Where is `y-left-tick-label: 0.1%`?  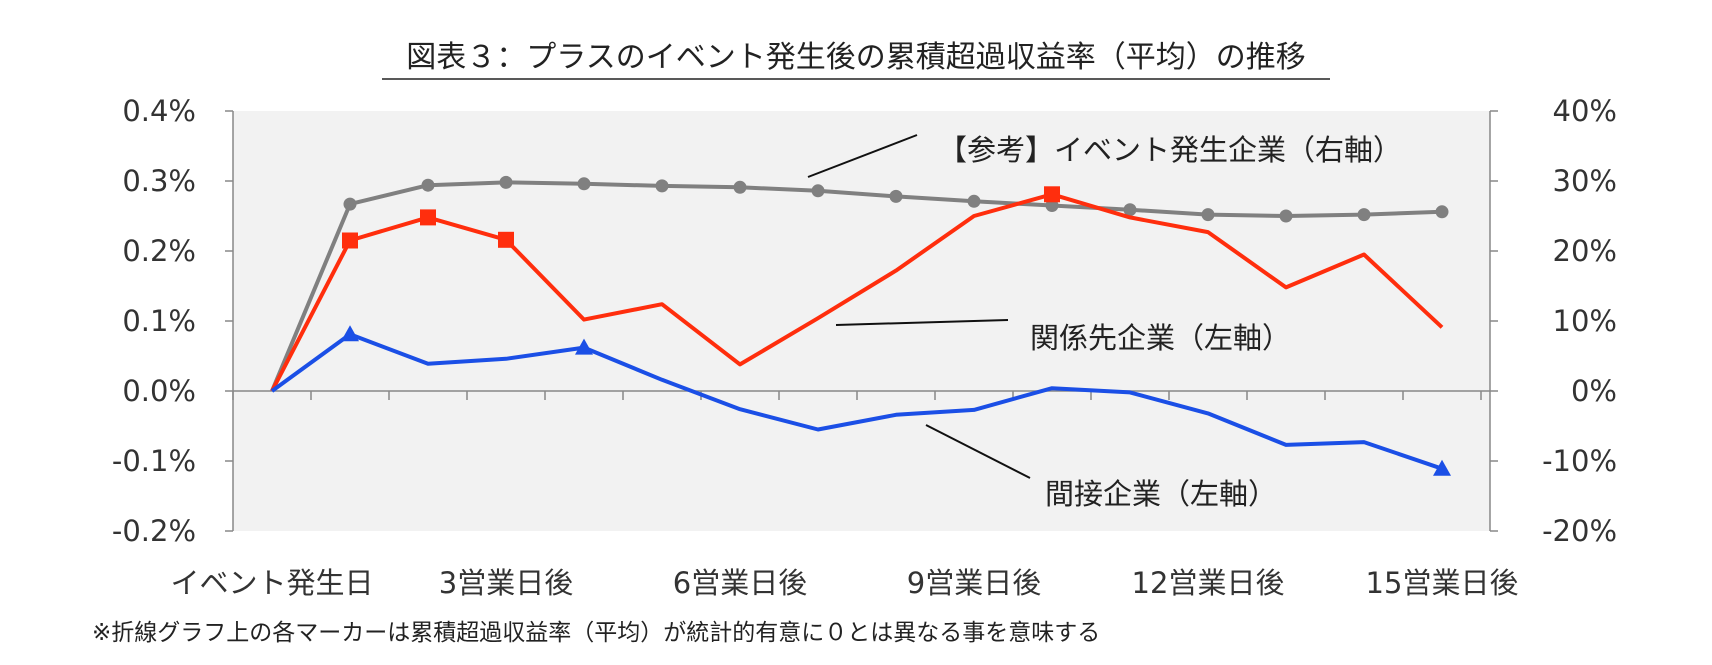
y-left-tick-label: 0.1% is located at coordinates (159, 321).